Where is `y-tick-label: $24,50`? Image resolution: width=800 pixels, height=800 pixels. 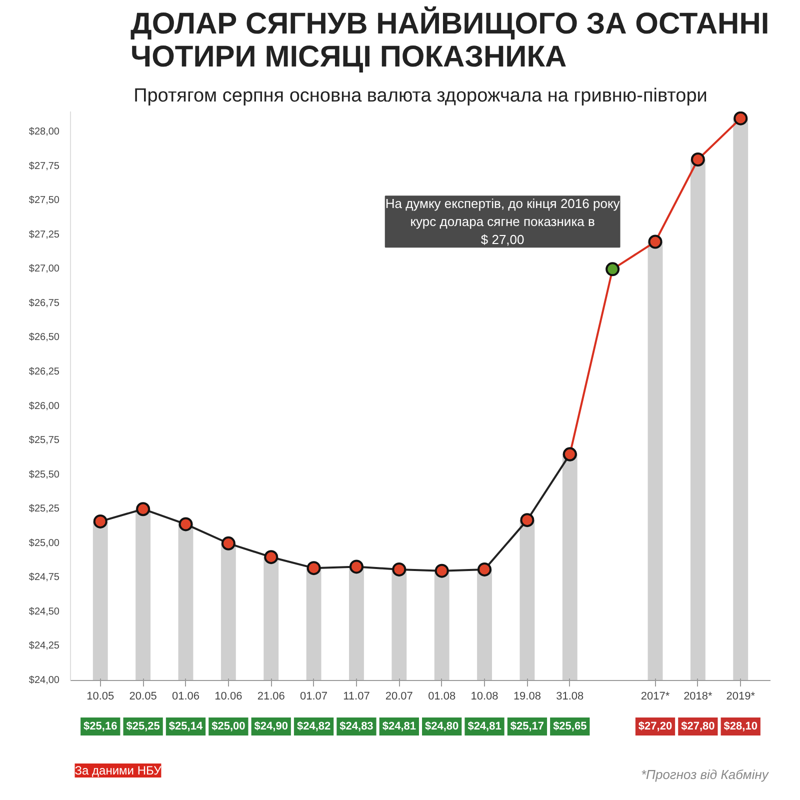 y-tick-label: $24,50 is located at coordinates (44, 612).